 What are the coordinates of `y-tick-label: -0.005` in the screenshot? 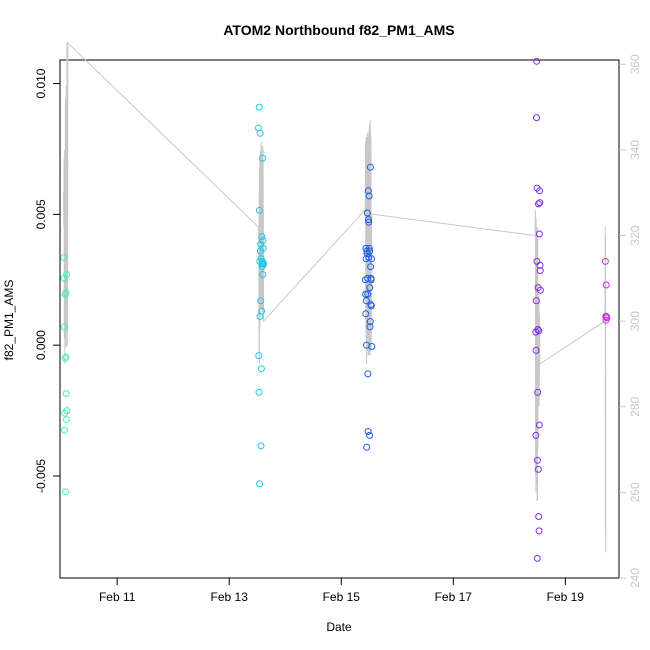 It's located at (41, 476).